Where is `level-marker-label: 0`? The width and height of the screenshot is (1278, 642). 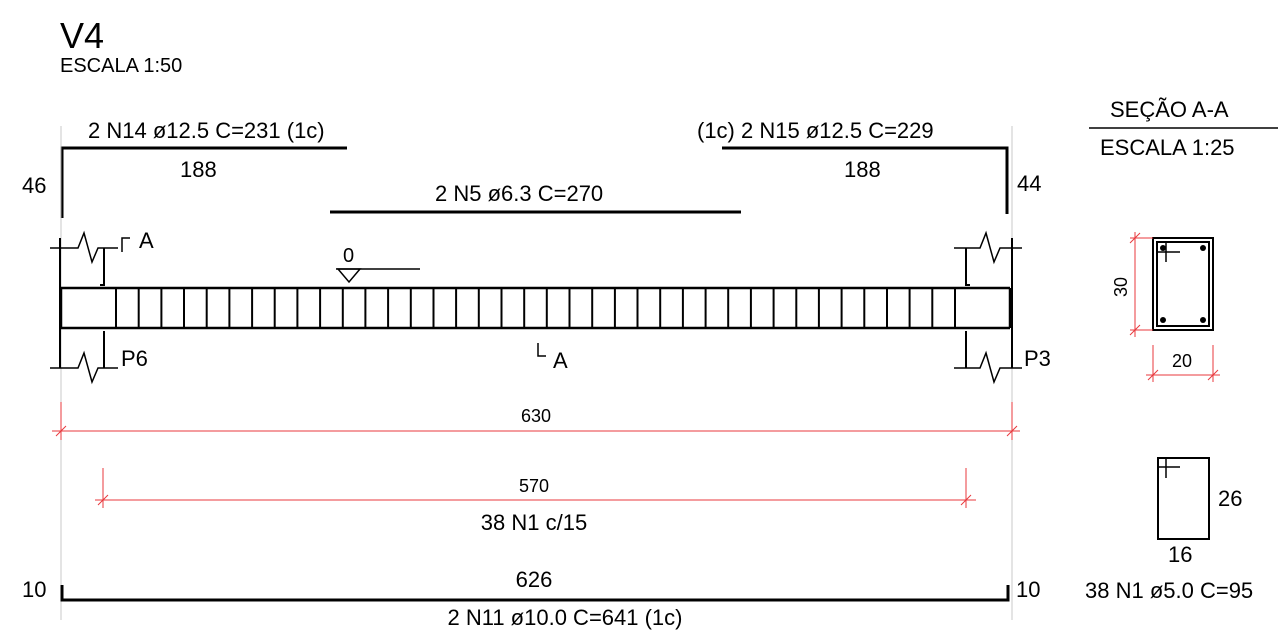 level-marker-label: 0 is located at coordinates (348, 256).